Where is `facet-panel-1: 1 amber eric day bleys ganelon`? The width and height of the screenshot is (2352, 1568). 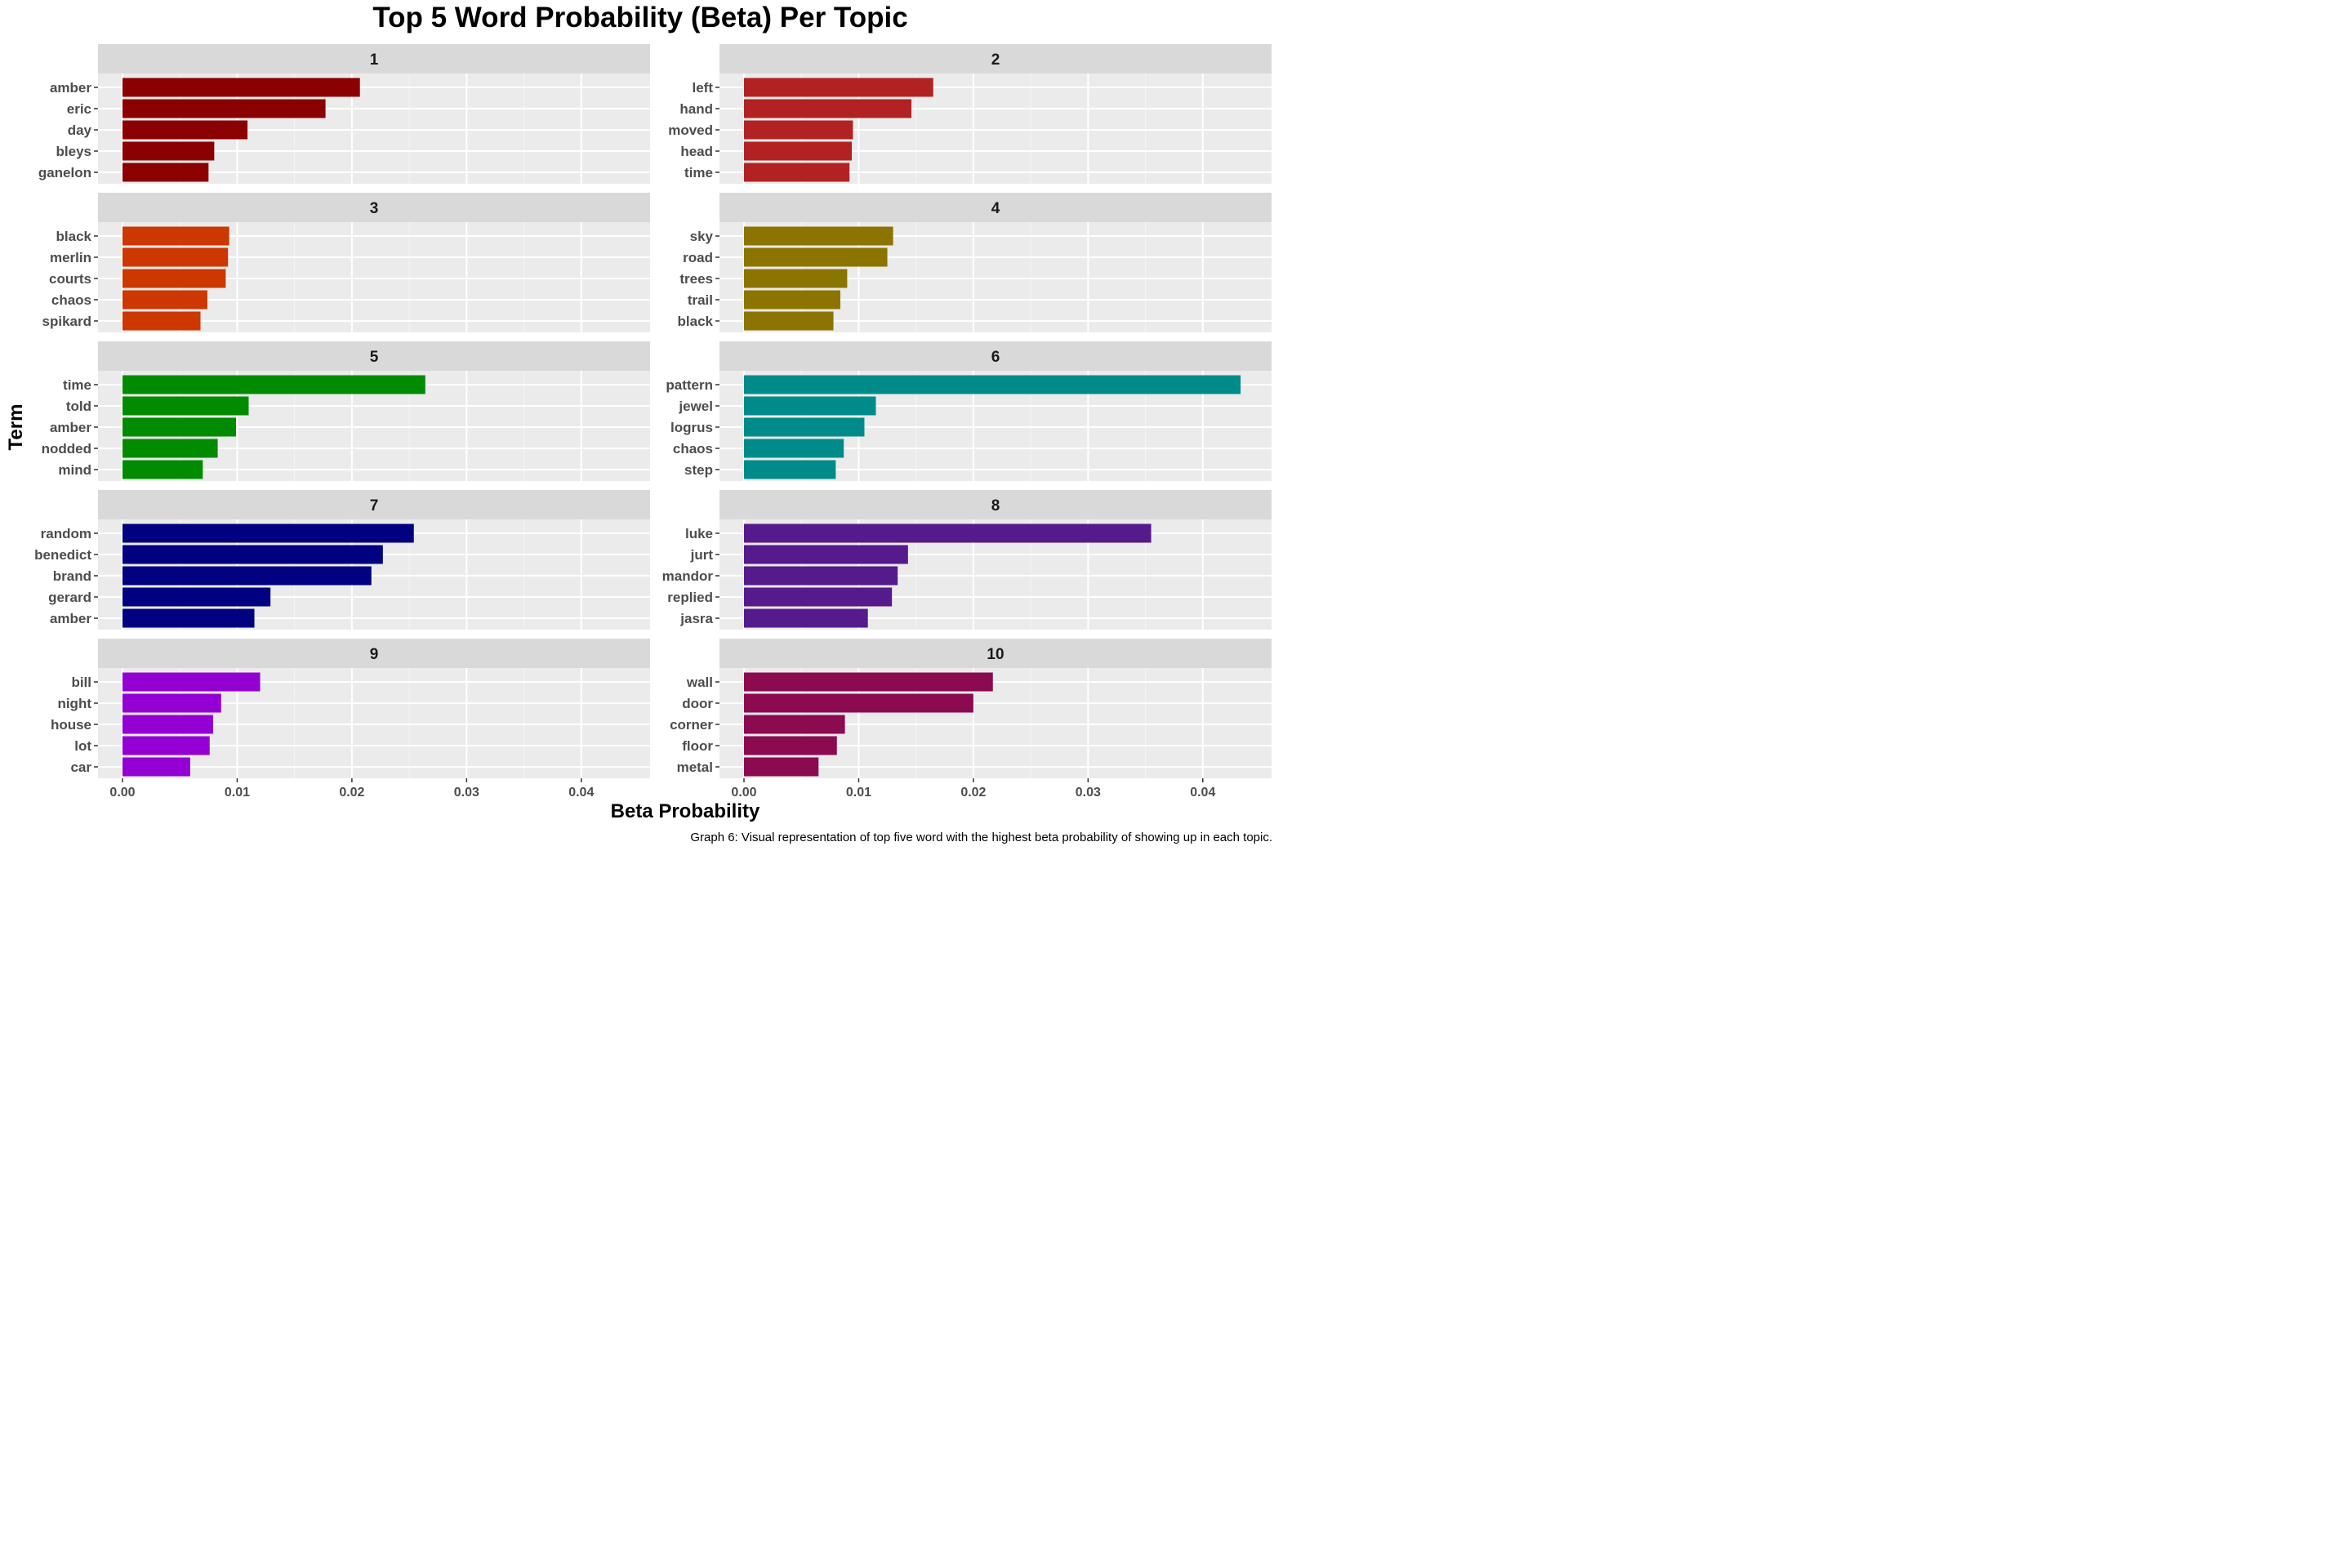
facet-panel-1: 1 amber eric day bleys ganelon is located at coordinates (344, 114).